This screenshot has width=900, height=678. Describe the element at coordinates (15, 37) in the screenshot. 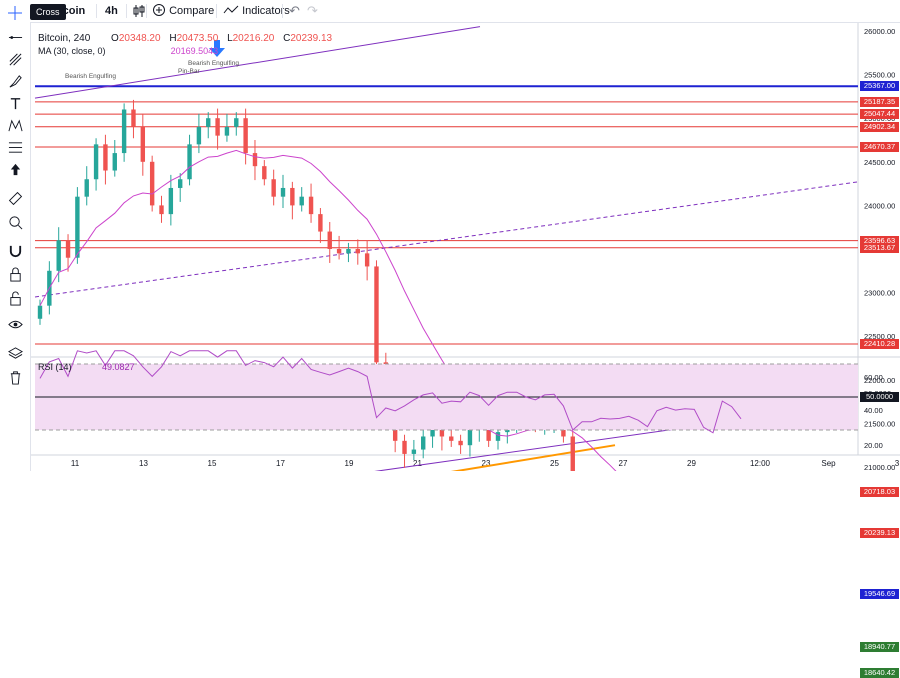

I see `trend-line-icon` at that location.